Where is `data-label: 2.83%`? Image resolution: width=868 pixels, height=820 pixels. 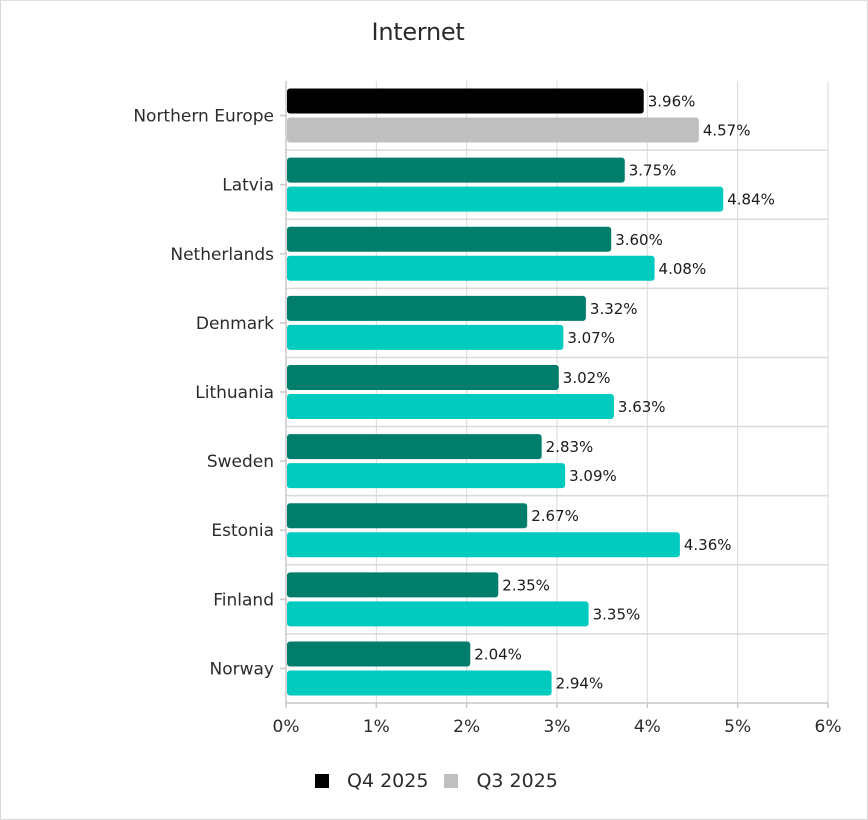
data-label: 2.83% is located at coordinates (570, 447).